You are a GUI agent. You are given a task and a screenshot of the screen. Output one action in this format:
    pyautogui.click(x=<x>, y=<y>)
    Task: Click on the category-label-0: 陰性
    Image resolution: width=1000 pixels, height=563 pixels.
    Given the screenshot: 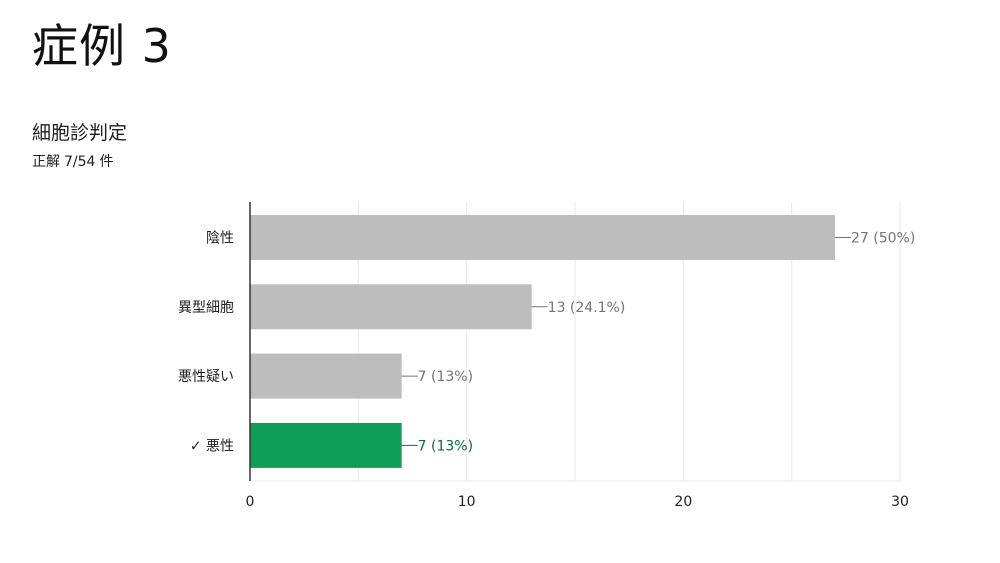 What is the action you would take?
    pyautogui.click(x=220, y=239)
    